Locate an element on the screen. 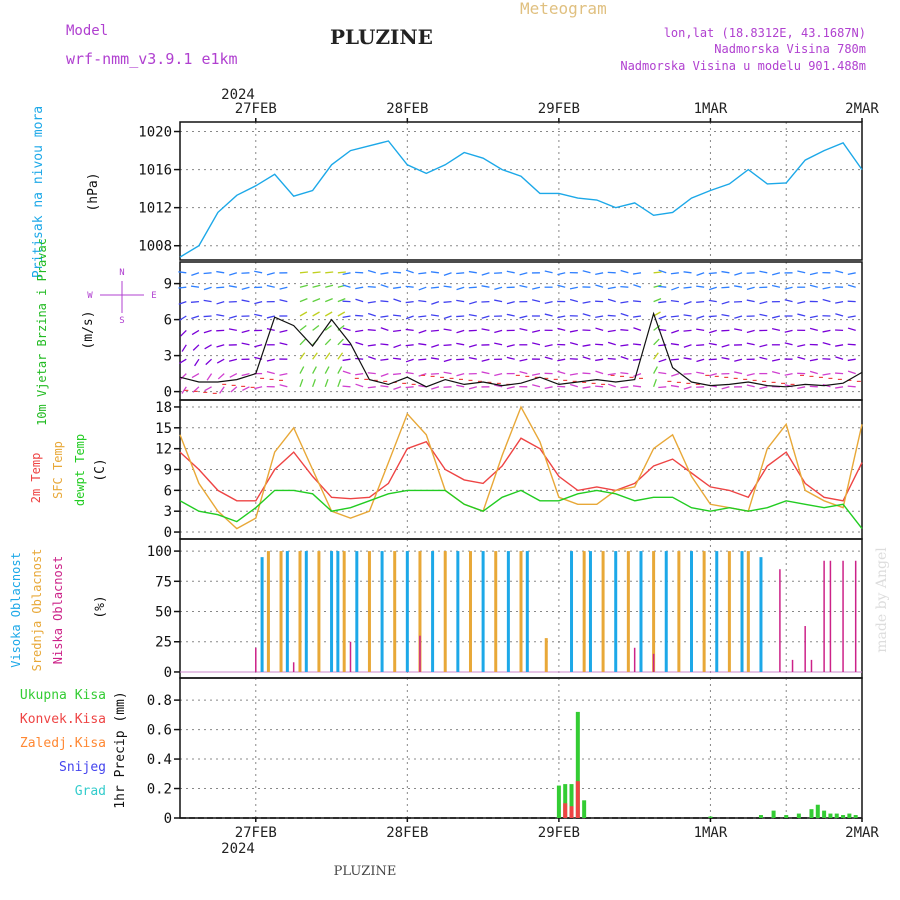  footer-station: PLUZINE is located at coordinates (365, 871).